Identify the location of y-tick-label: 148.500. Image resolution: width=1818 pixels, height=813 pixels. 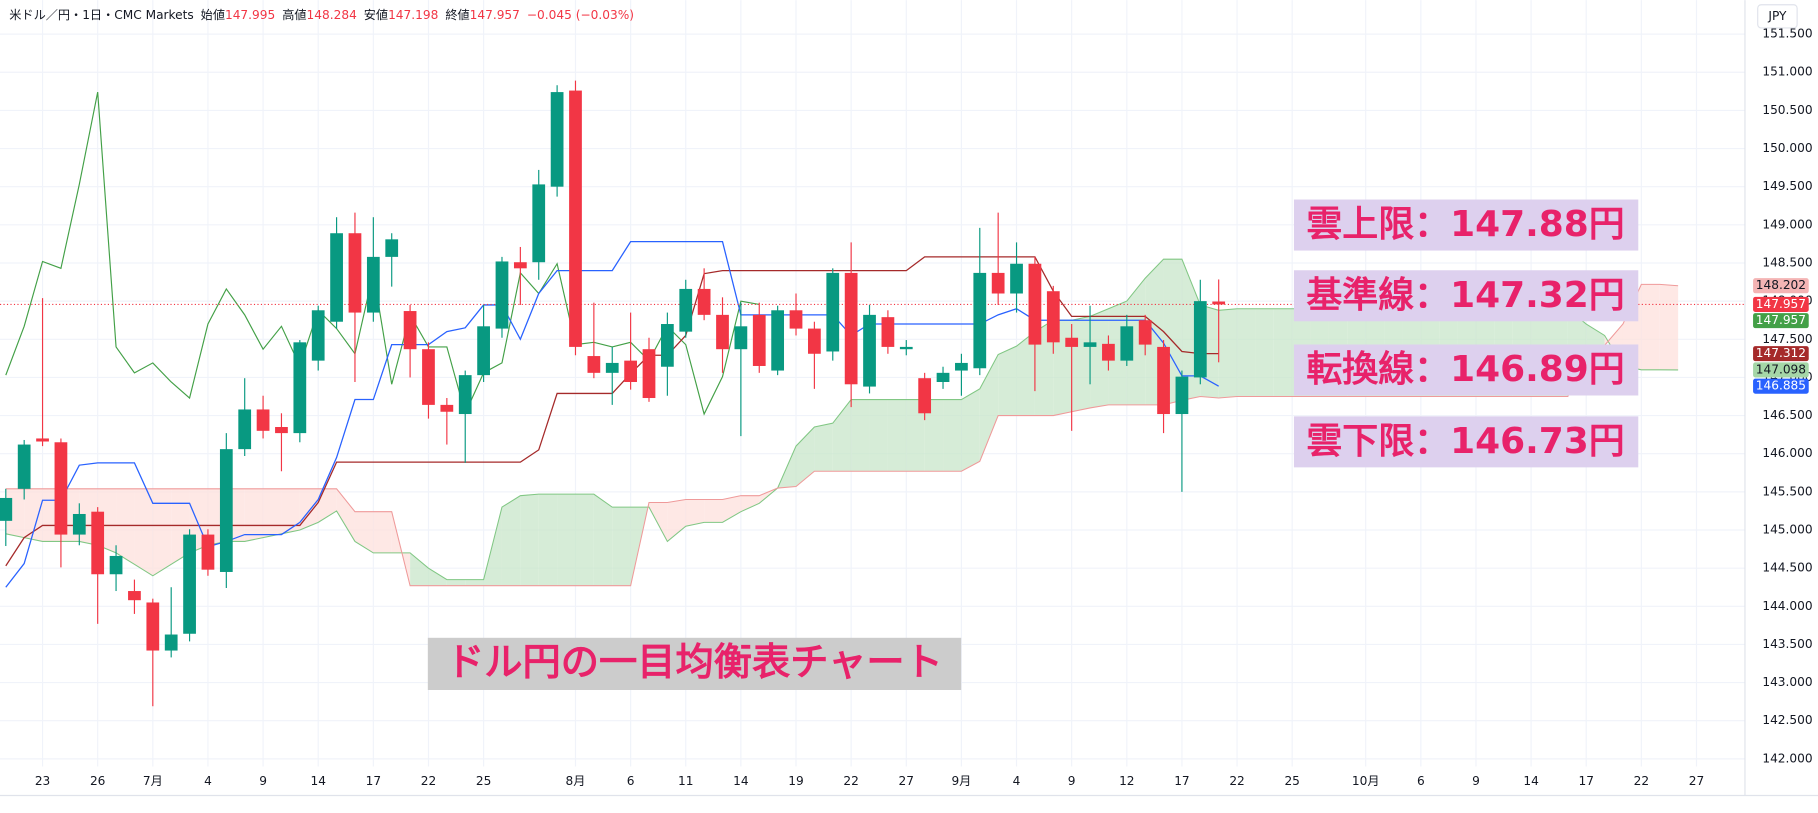
(1787, 262).